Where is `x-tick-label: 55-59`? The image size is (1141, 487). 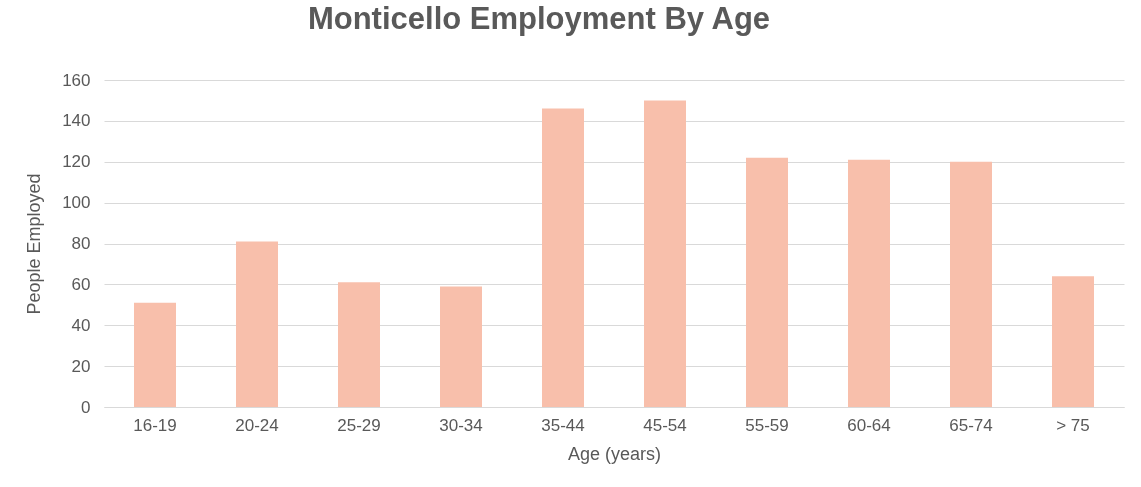
x-tick-label: 55-59 is located at coordinates (767, 425).